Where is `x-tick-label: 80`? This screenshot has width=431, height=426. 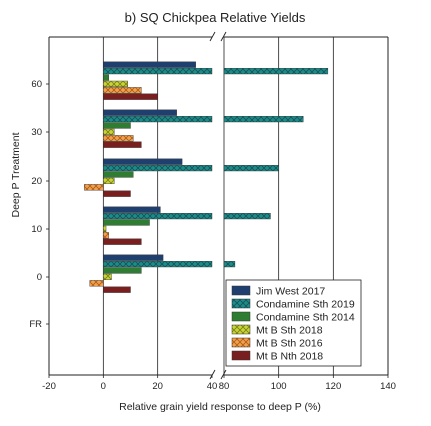 x-tick-label: 80 is located at coordinates (224, 386).